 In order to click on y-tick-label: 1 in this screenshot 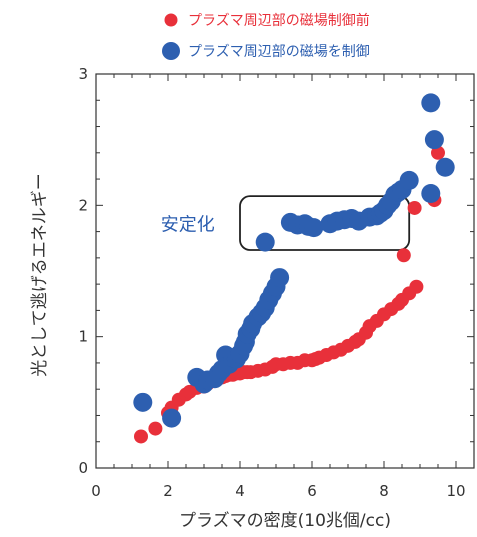, I will do `click(83, 337)`.